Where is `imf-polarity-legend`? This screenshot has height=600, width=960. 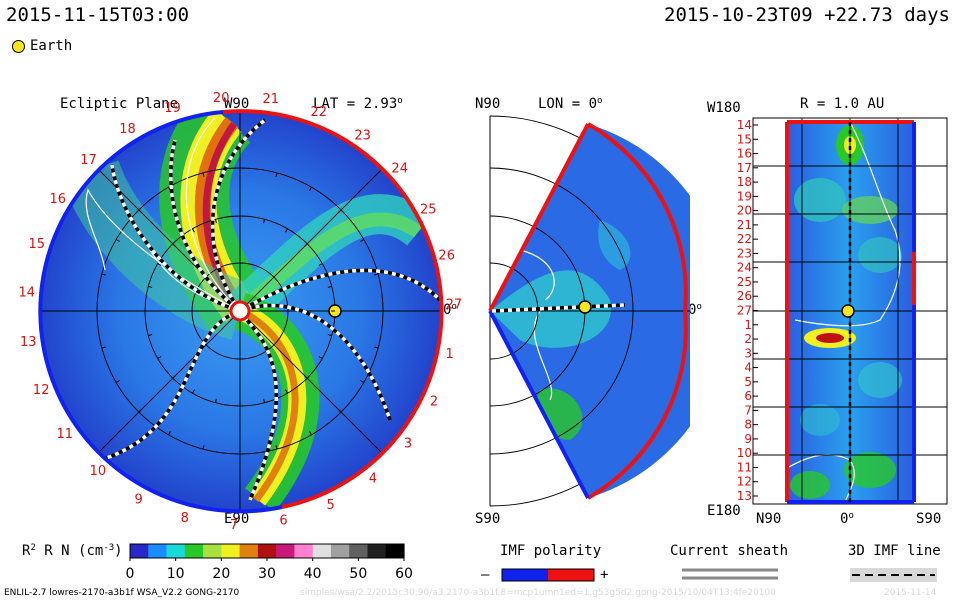
imf-polarity-legend is located at coordinates (548, 575).